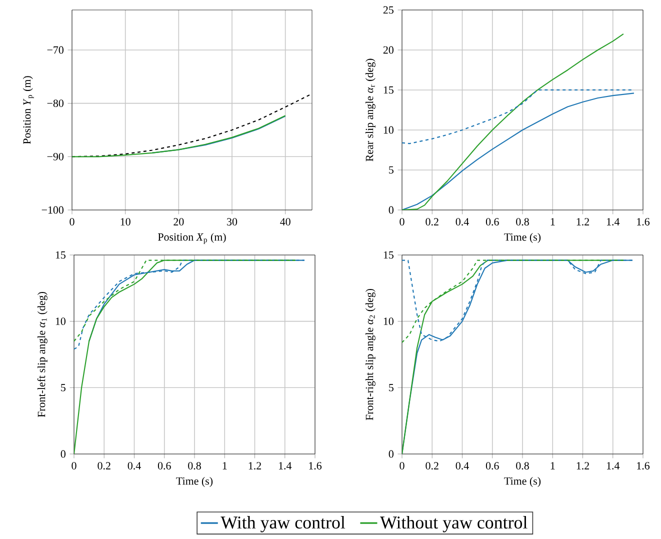 Image resolution: width=661 pixels, height=539 pixels. I want to click on x-tick-label: 30, so click(232, 222).